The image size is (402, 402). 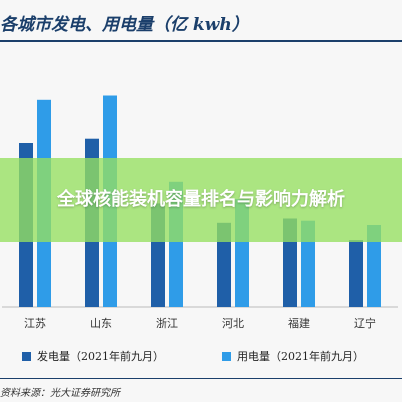 I want to click on x-tick-label-1: 江苏, so click(x=35, y=323).